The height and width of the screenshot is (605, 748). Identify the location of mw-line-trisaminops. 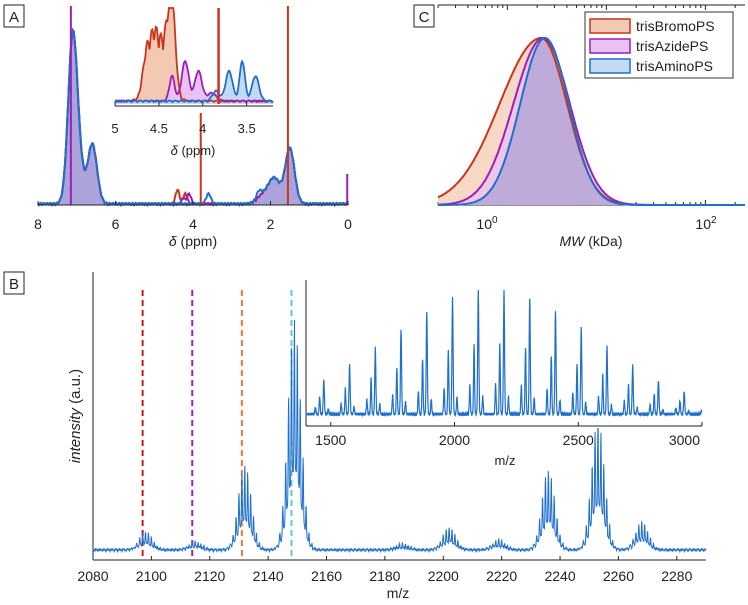
(591, 121).